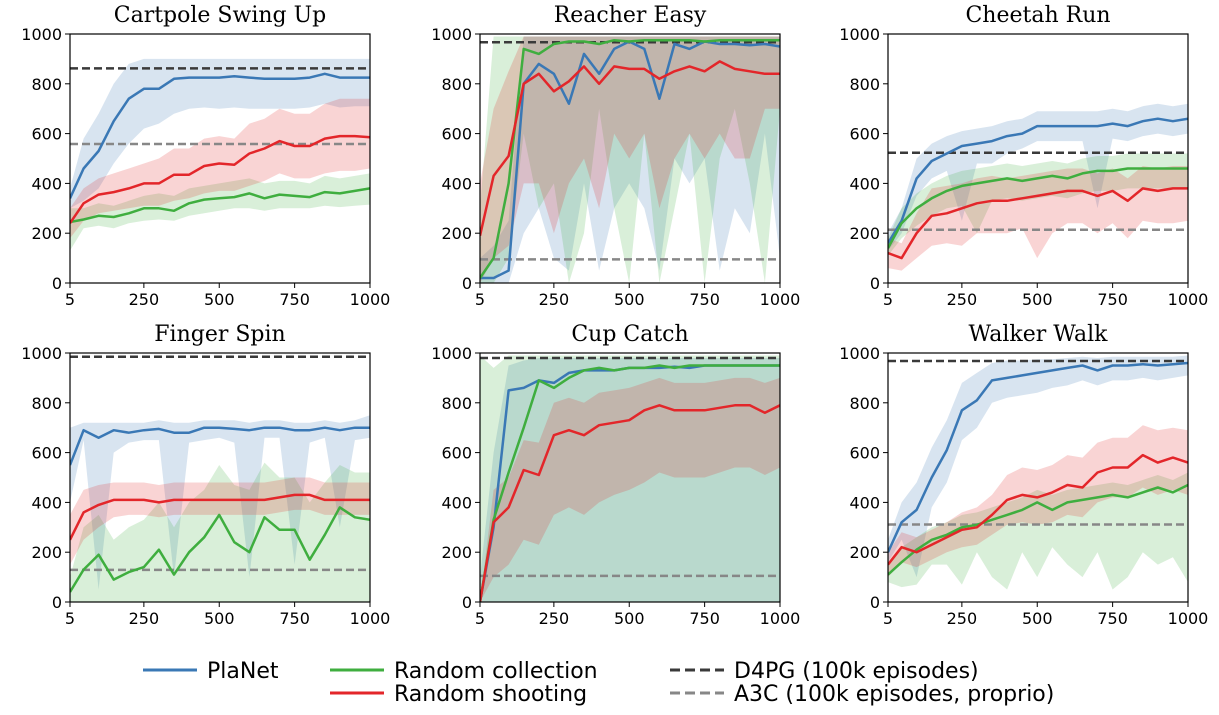 The image size is (1219, 715). What do you see at coordinates (856, 671) in the screenshot?
I see `legend-label: D4PG (100k episodes)` at bounding box center [856, 671].